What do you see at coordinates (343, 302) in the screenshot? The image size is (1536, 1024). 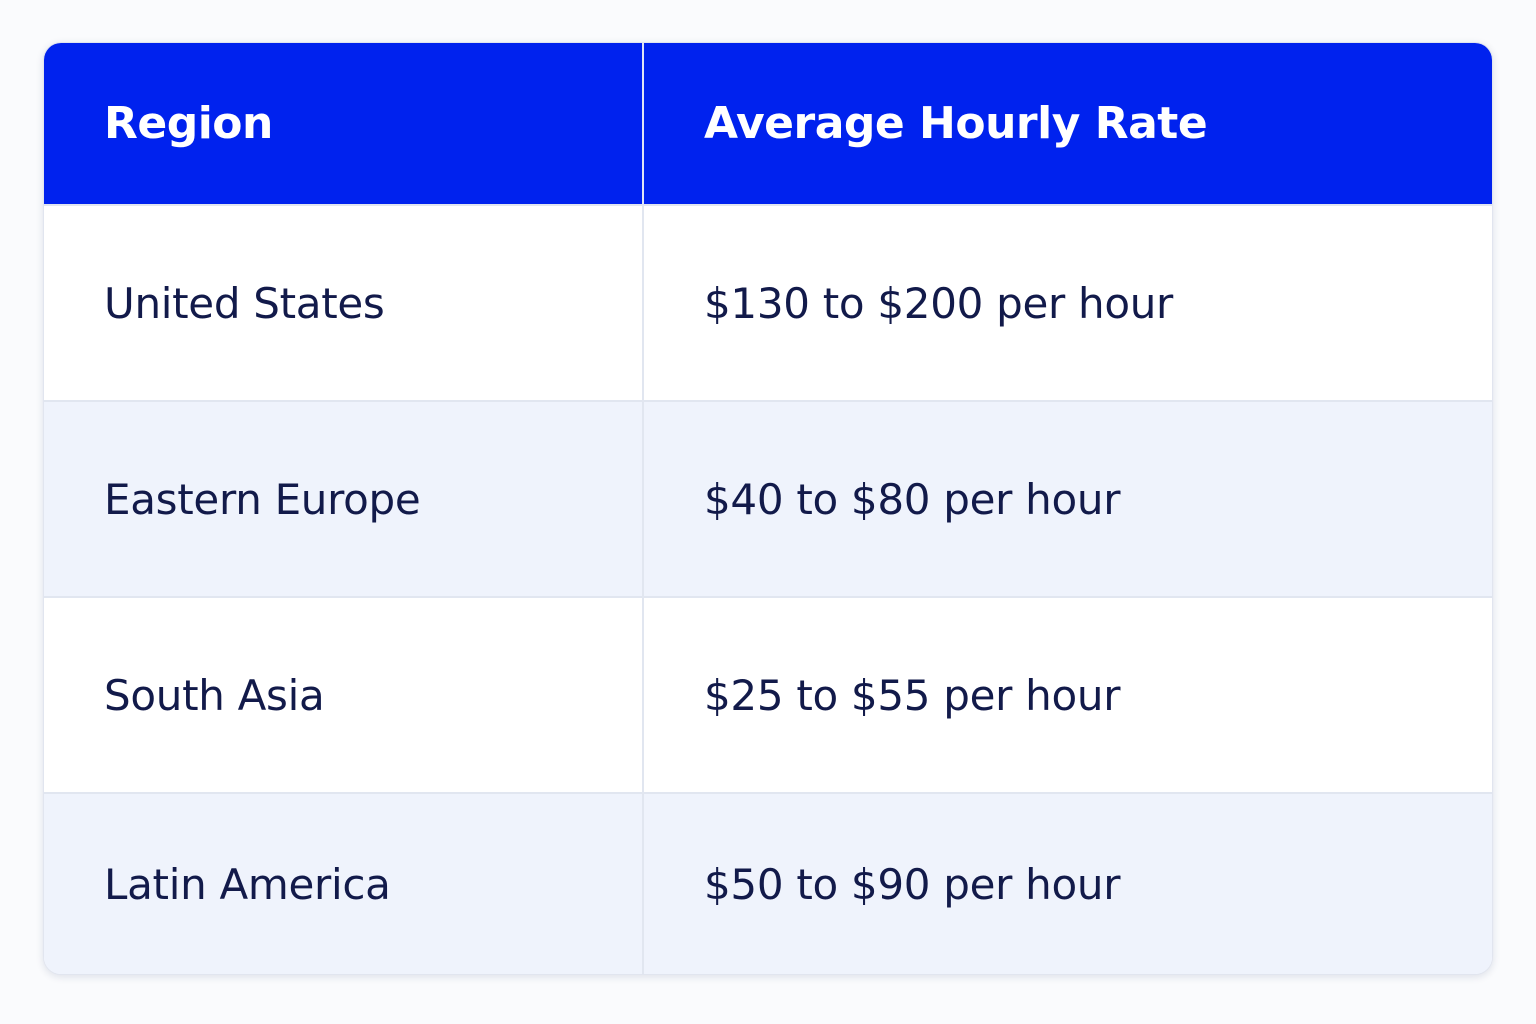 I see `region-cell: United States` at bounding box center [343, 302].